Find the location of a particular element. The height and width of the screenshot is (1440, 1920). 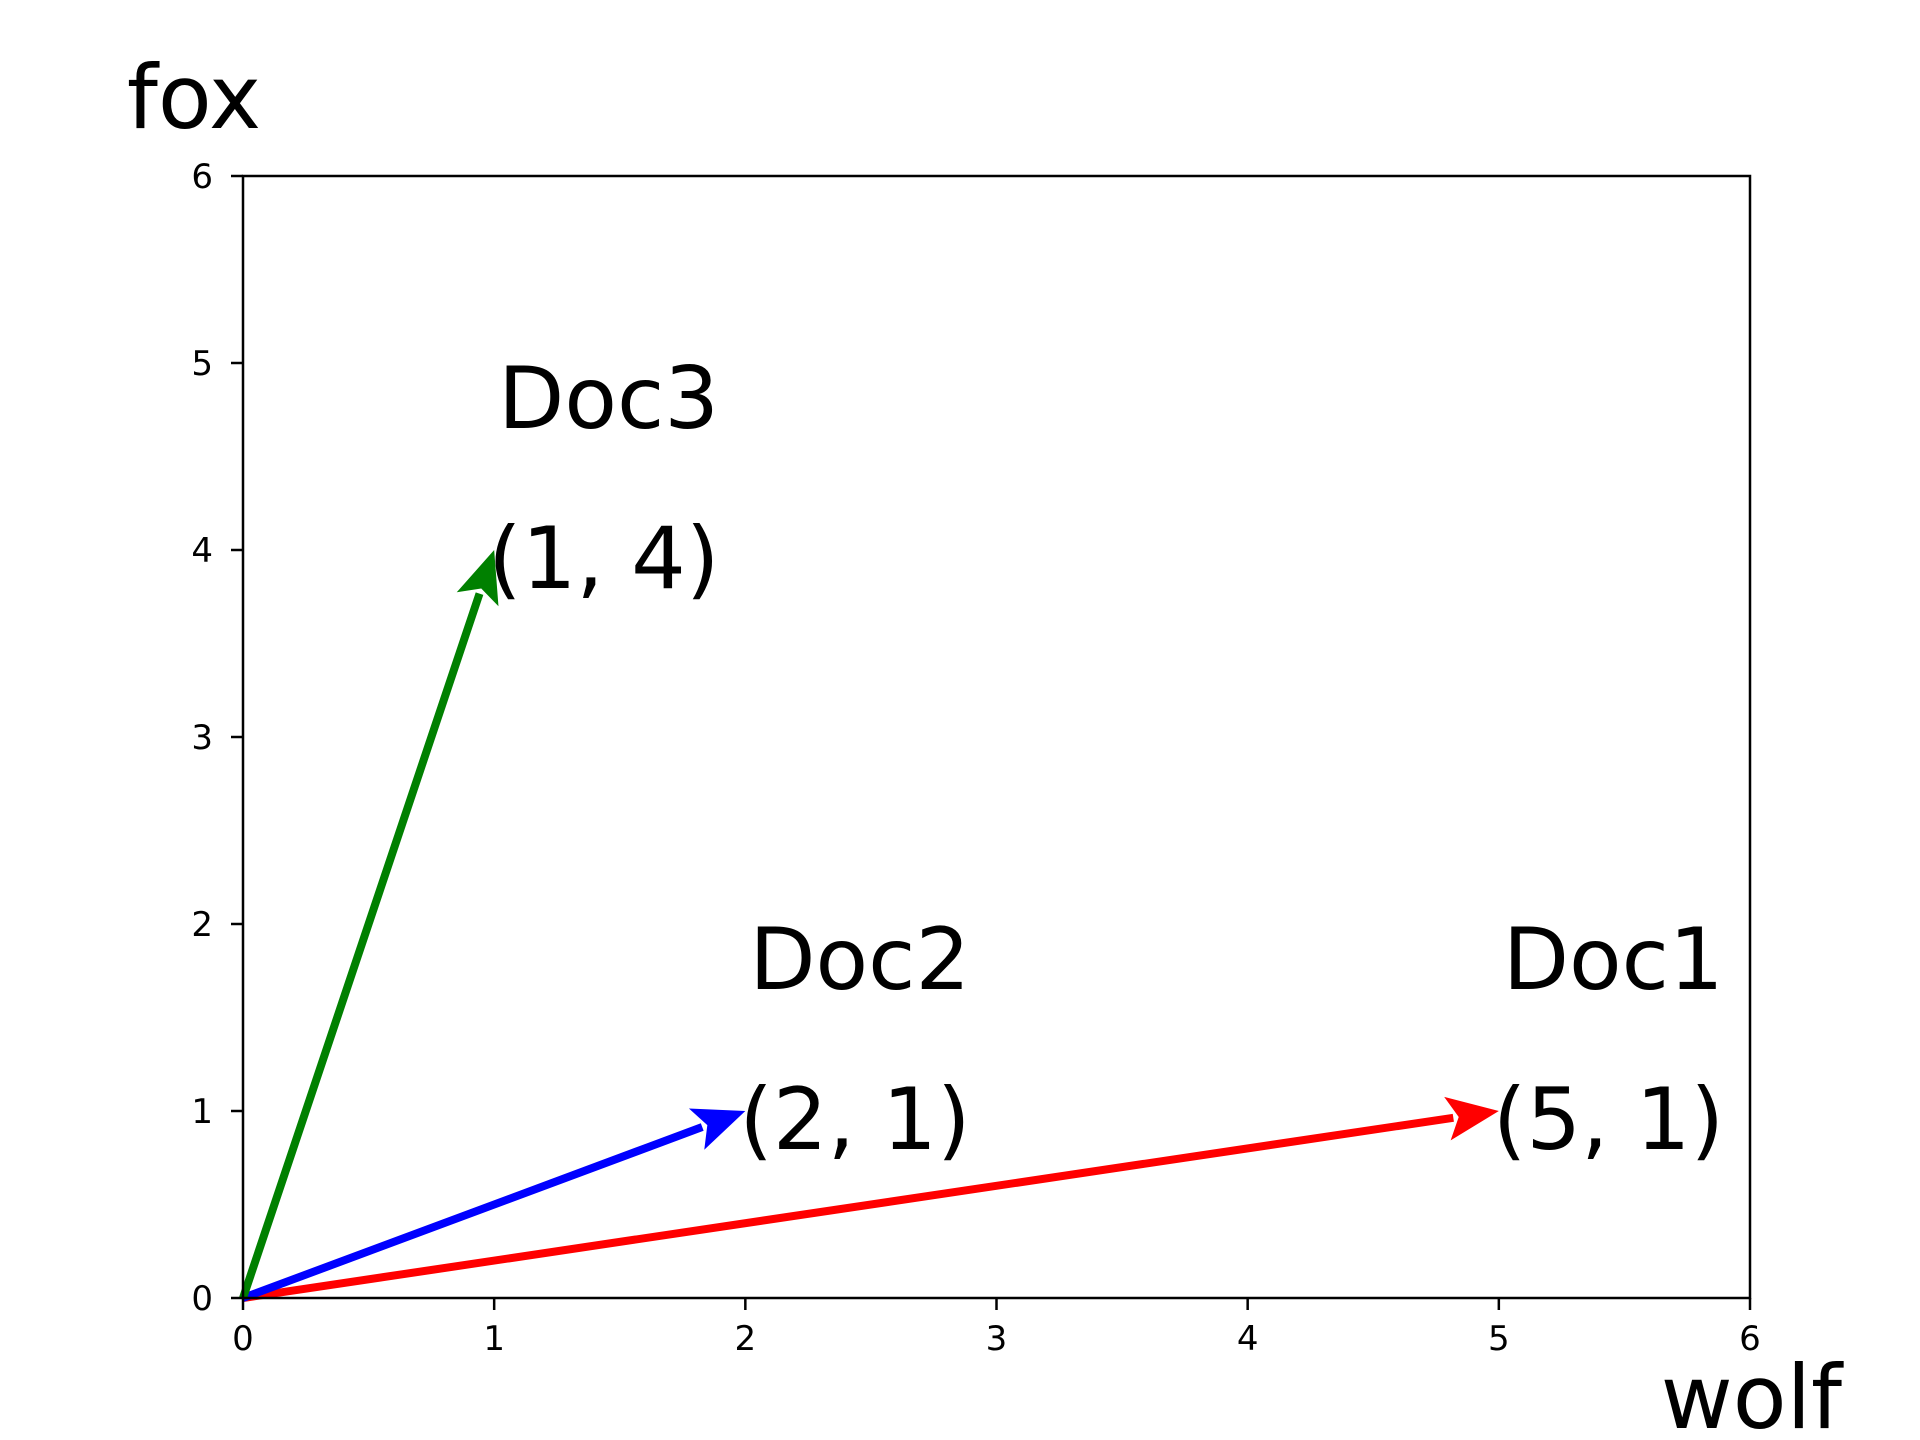

vector-doc3-shaft is located at coordinates (361, 946).